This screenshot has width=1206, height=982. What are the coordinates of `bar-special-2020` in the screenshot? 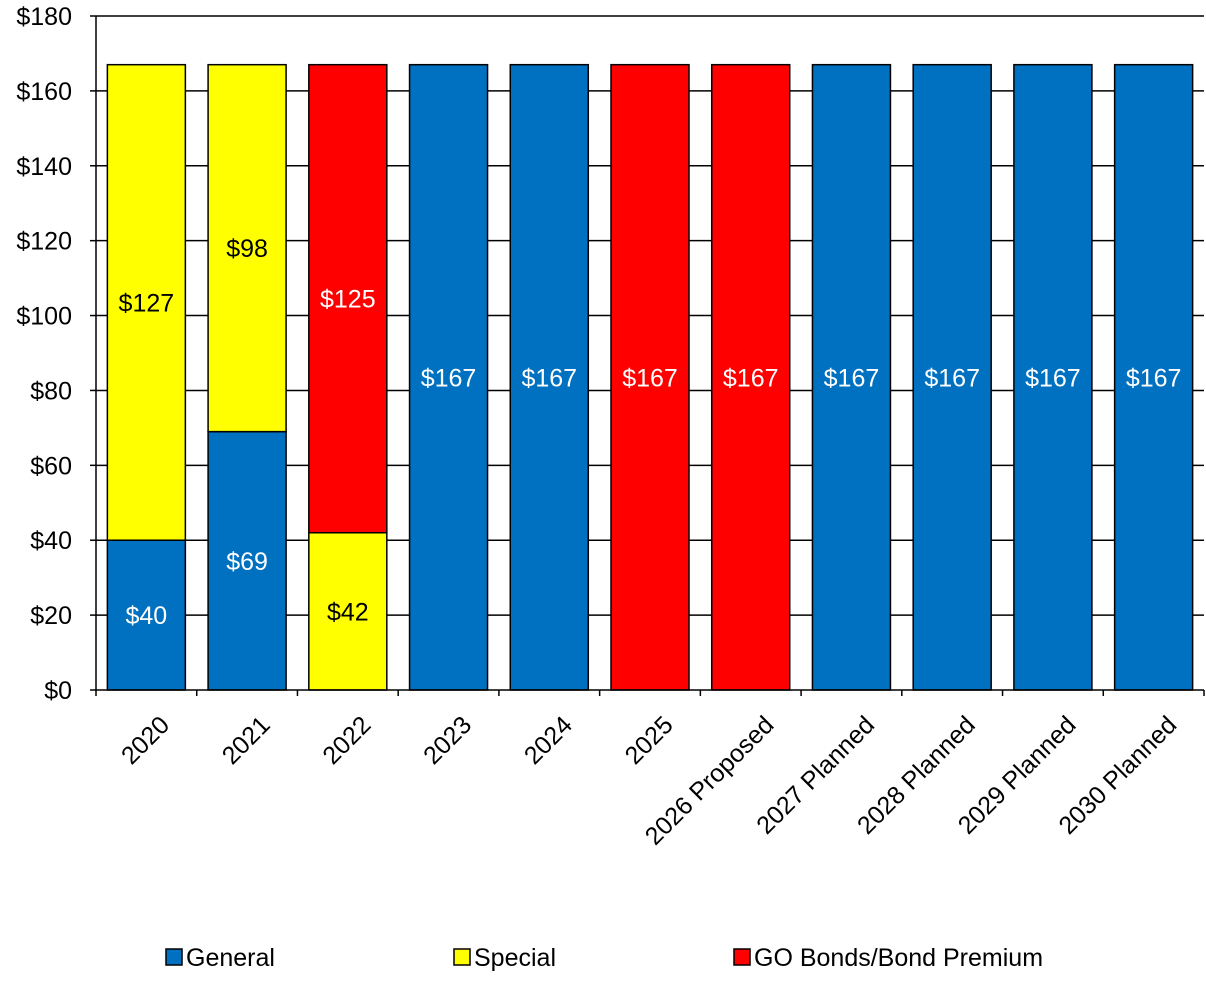 It's located at (146, 302).